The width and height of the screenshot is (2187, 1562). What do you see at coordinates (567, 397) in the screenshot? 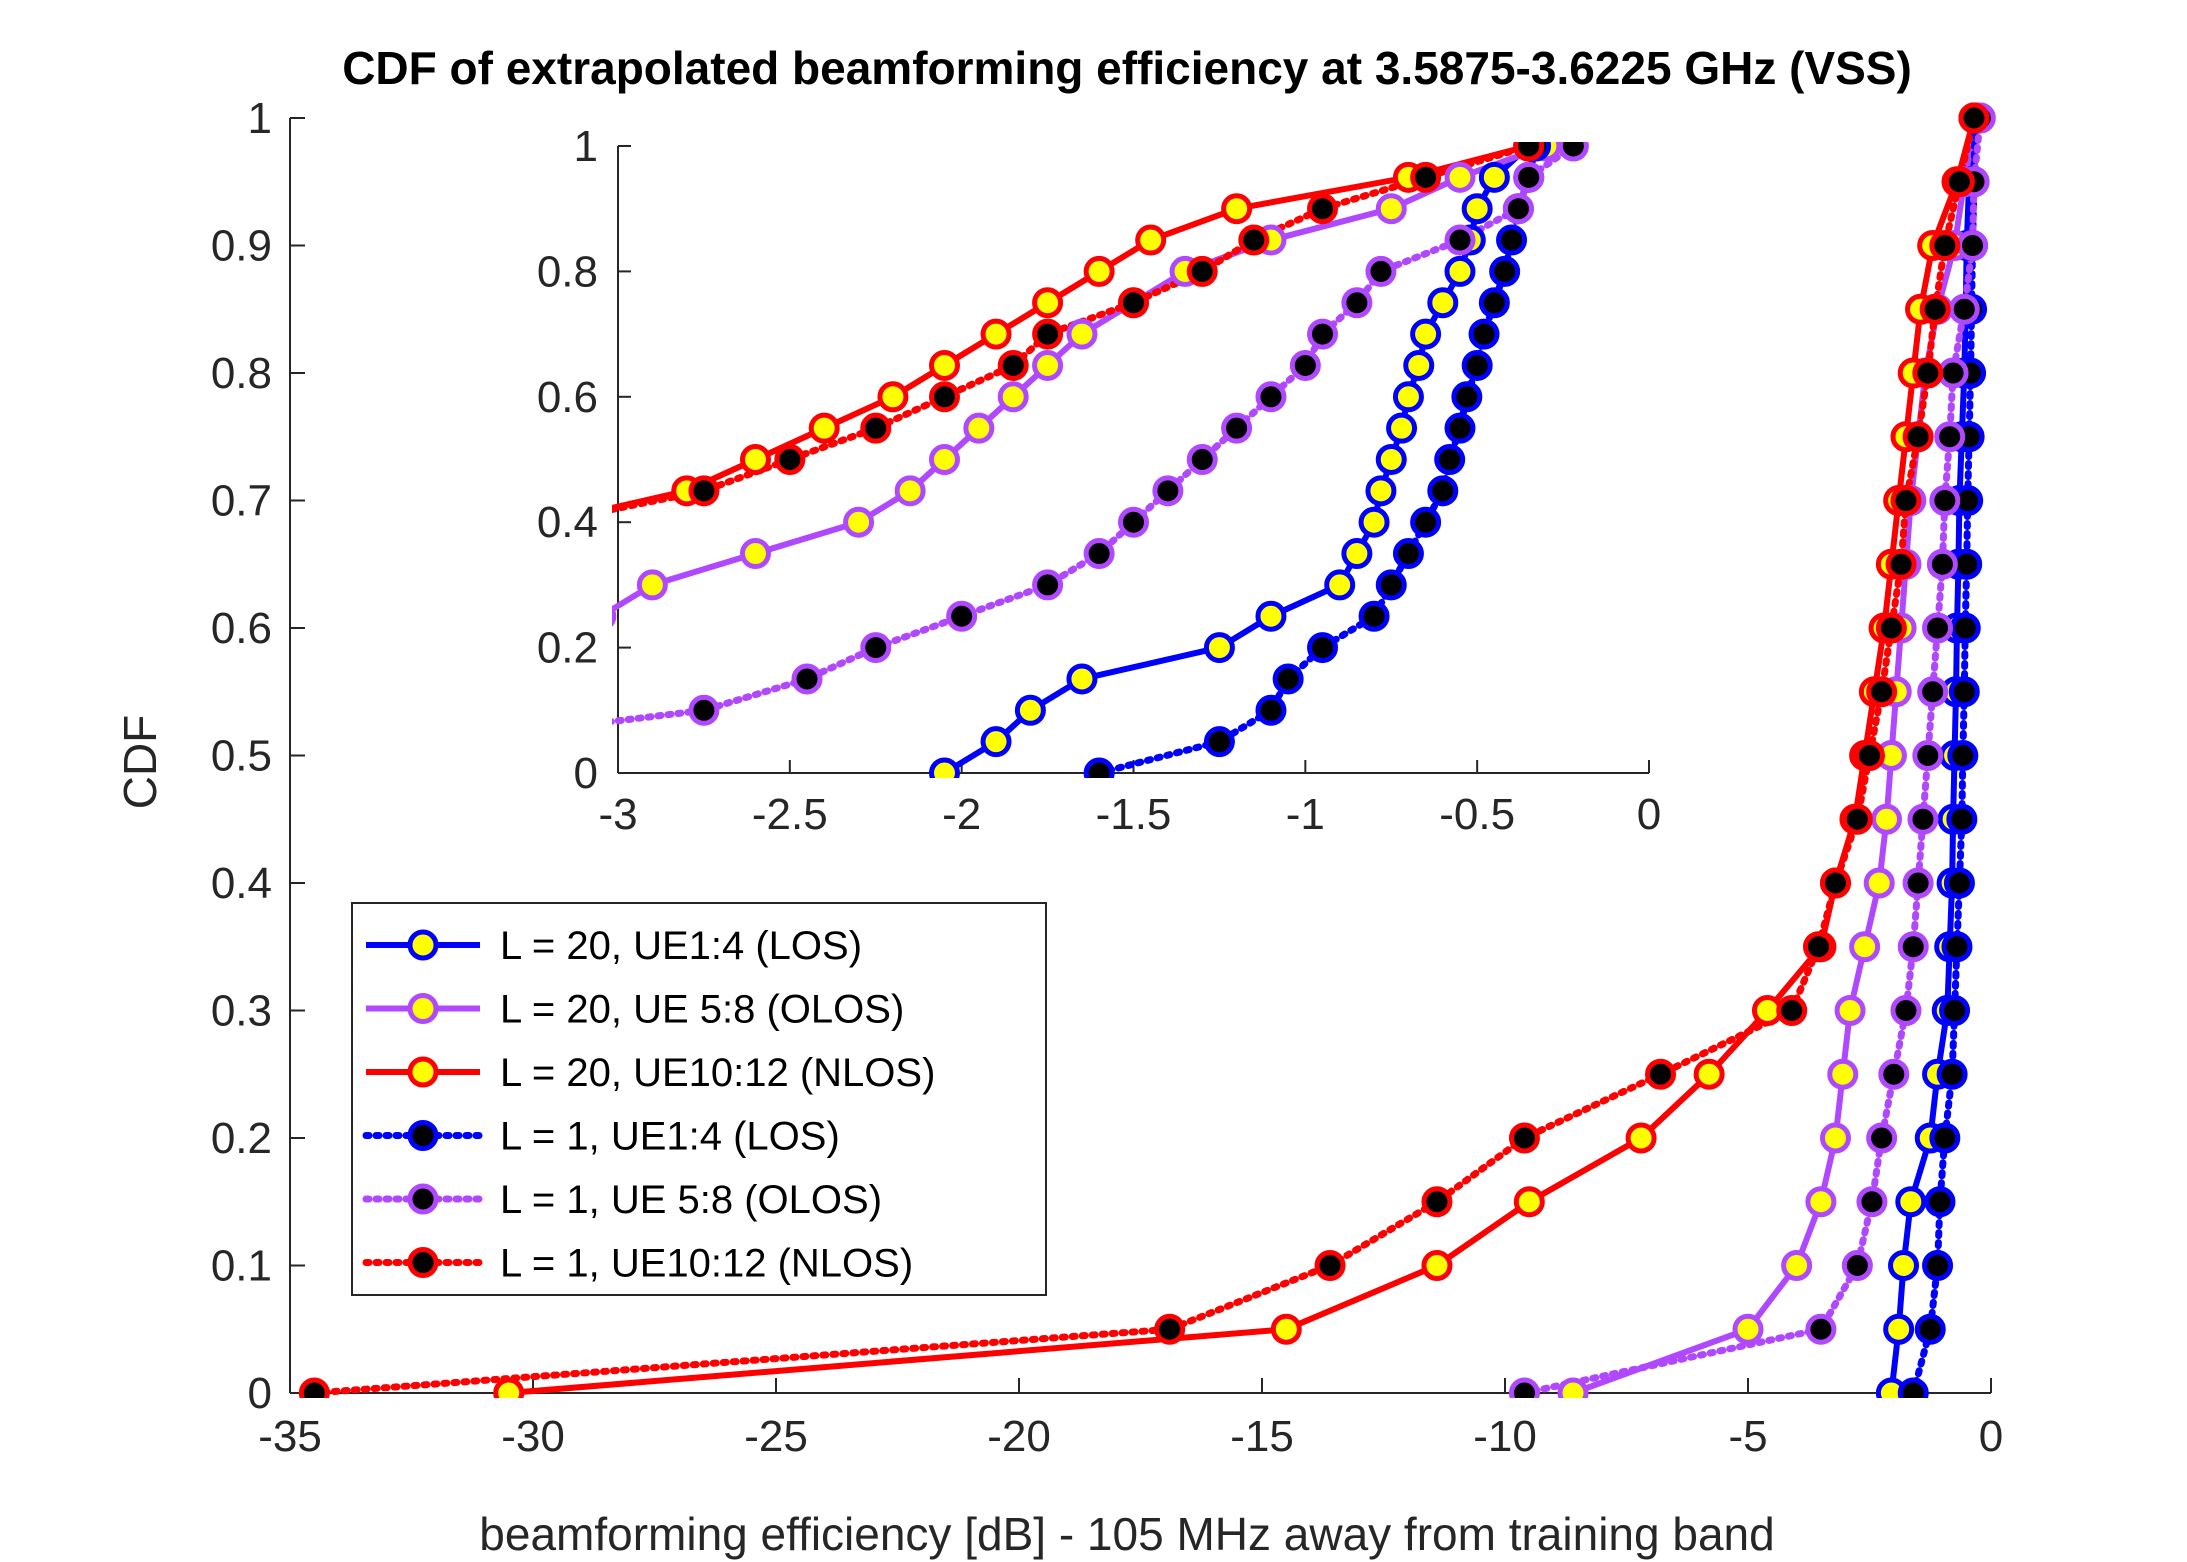
I see `inset-y-tick-label: 0.6` at bounding box center [567, 397].